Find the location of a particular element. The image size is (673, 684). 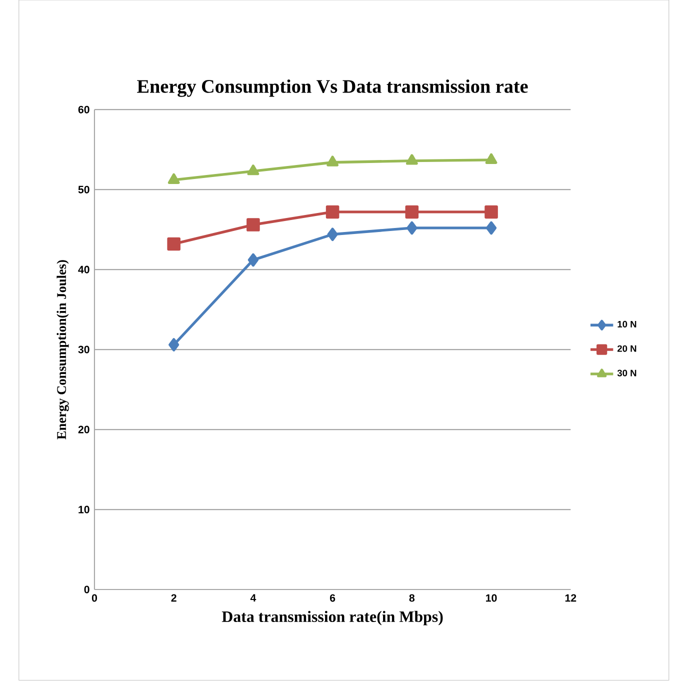

x-tick-label: 0 is located at coordinates (95, 598).